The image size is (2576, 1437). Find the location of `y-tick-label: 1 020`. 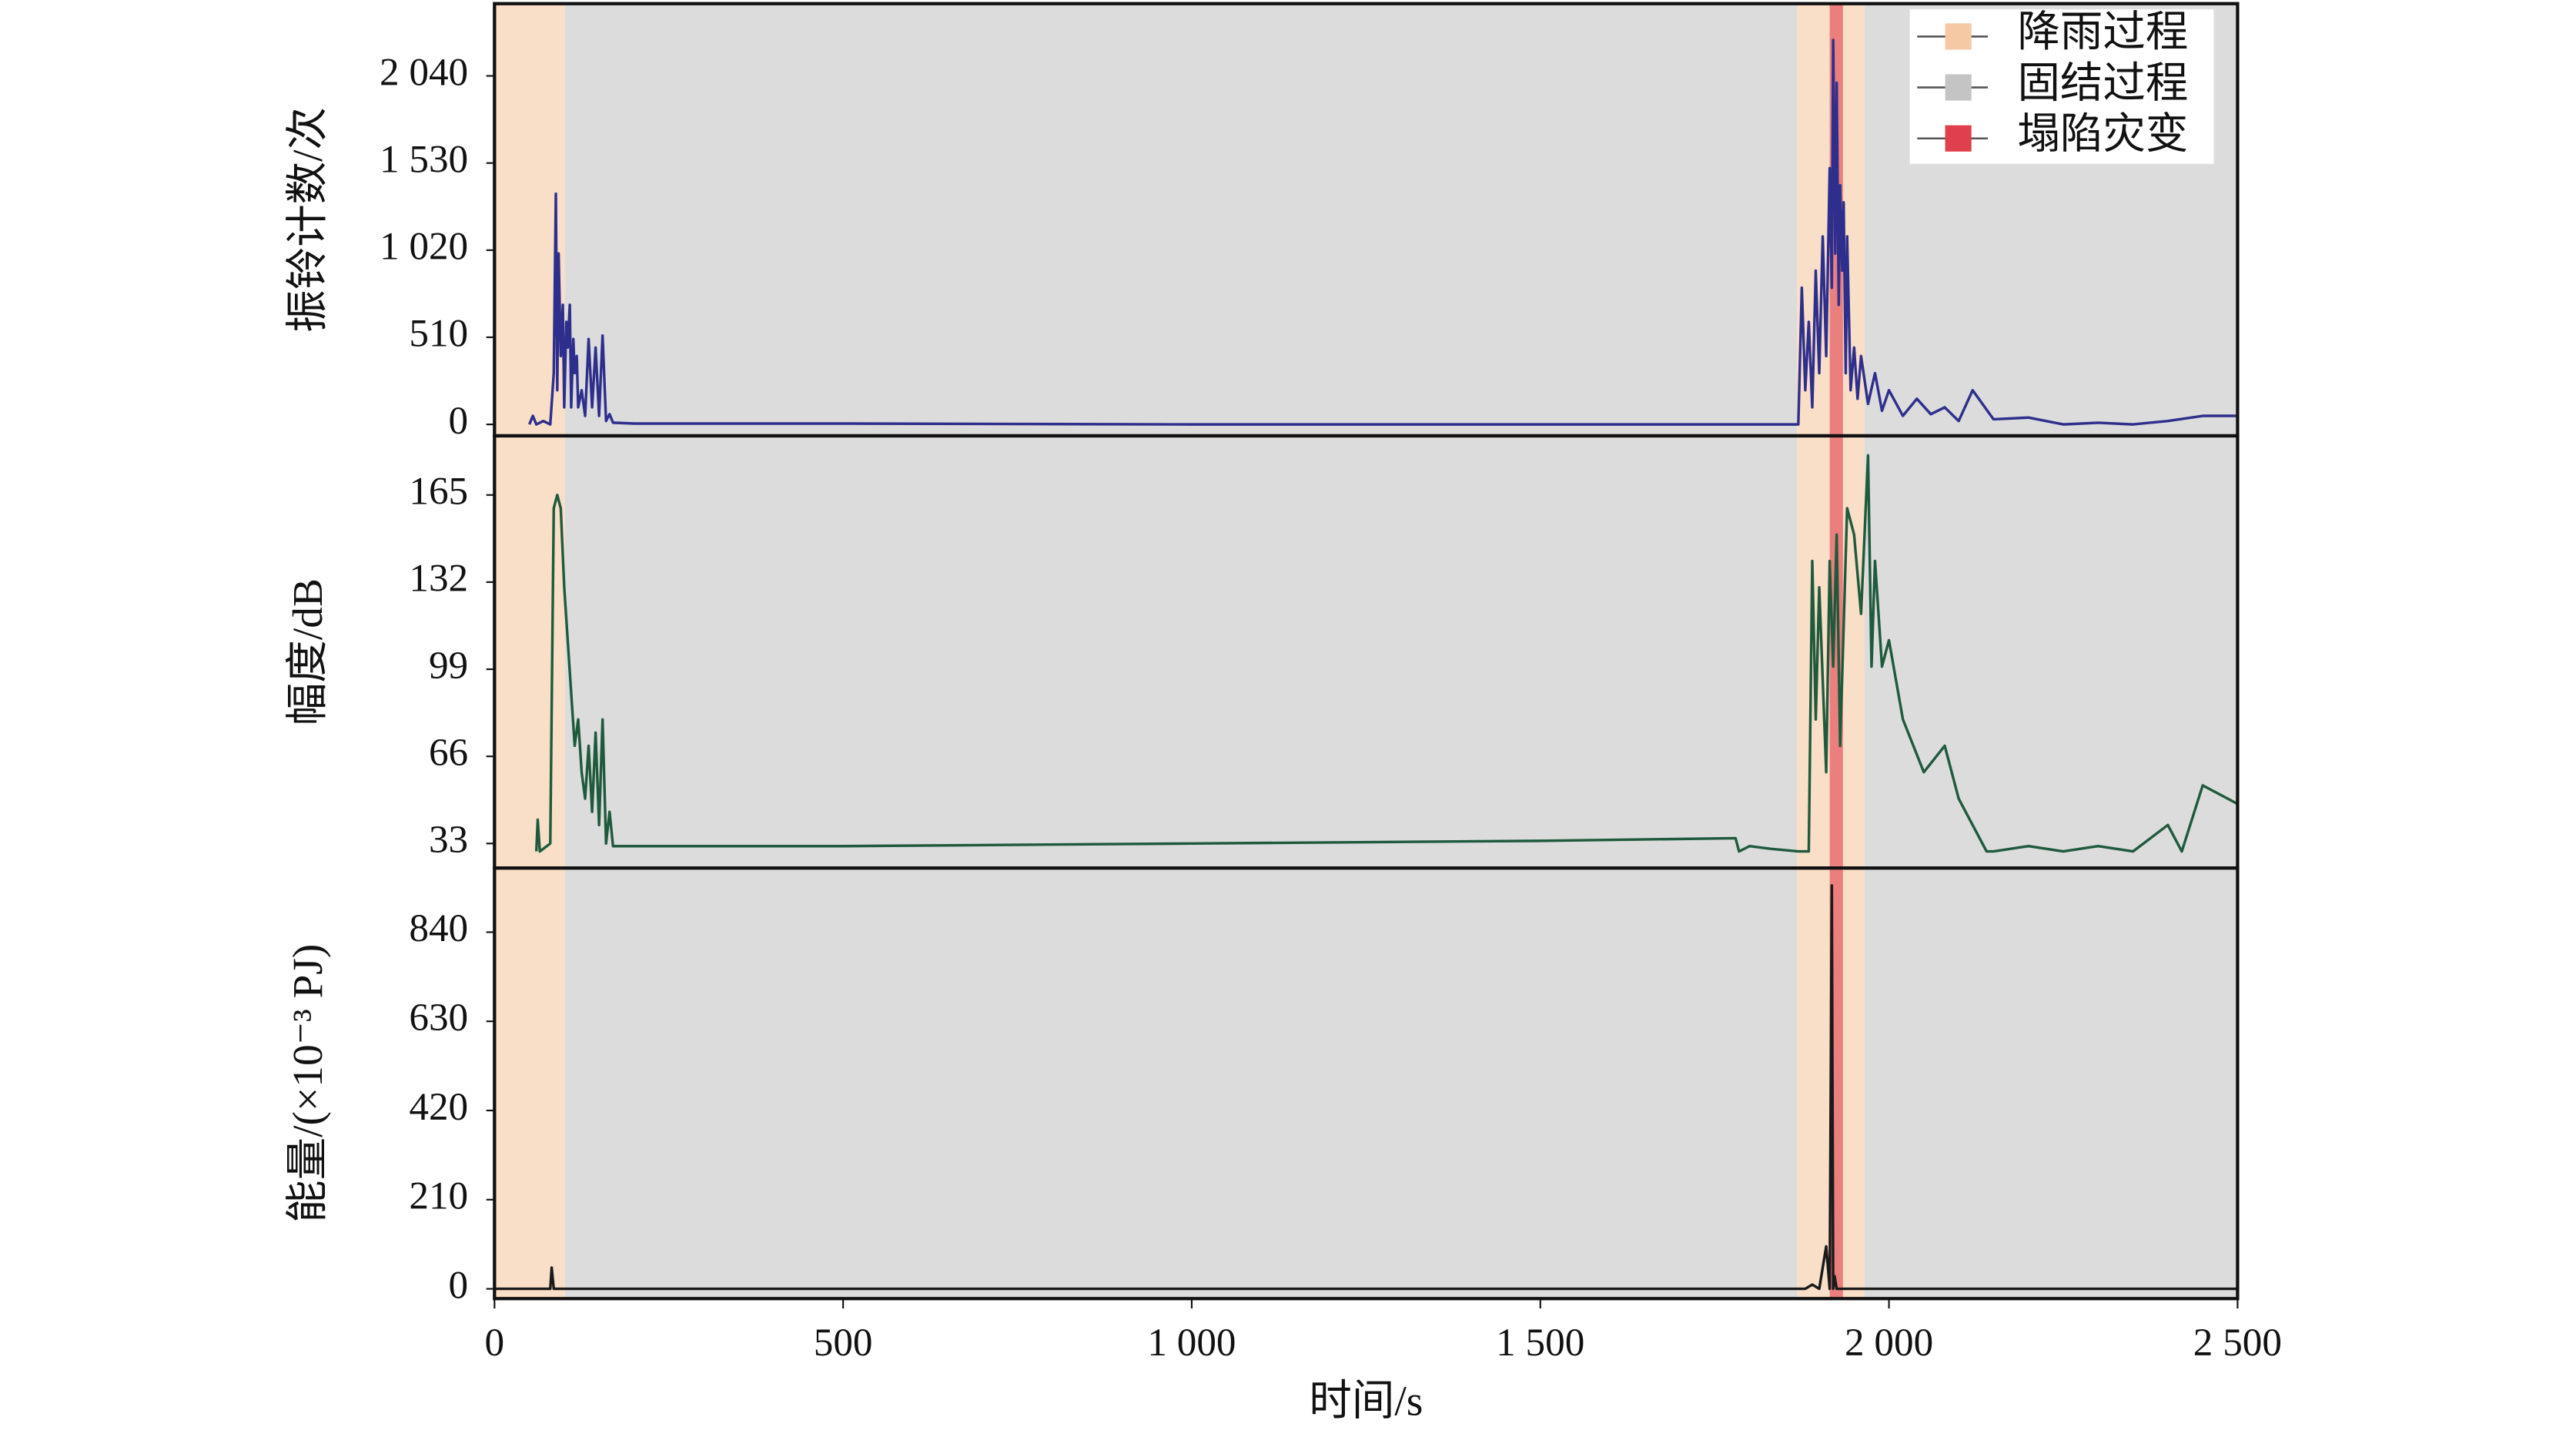

y-tick-label: 1 020 is located at coordinates (424, 247).